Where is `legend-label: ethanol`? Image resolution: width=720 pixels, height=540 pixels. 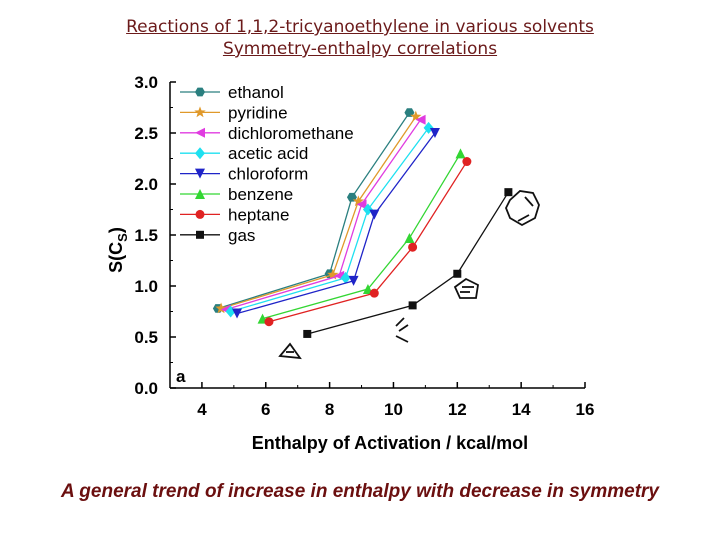 legend-label: ethanol is located at coordinates (256, 92).